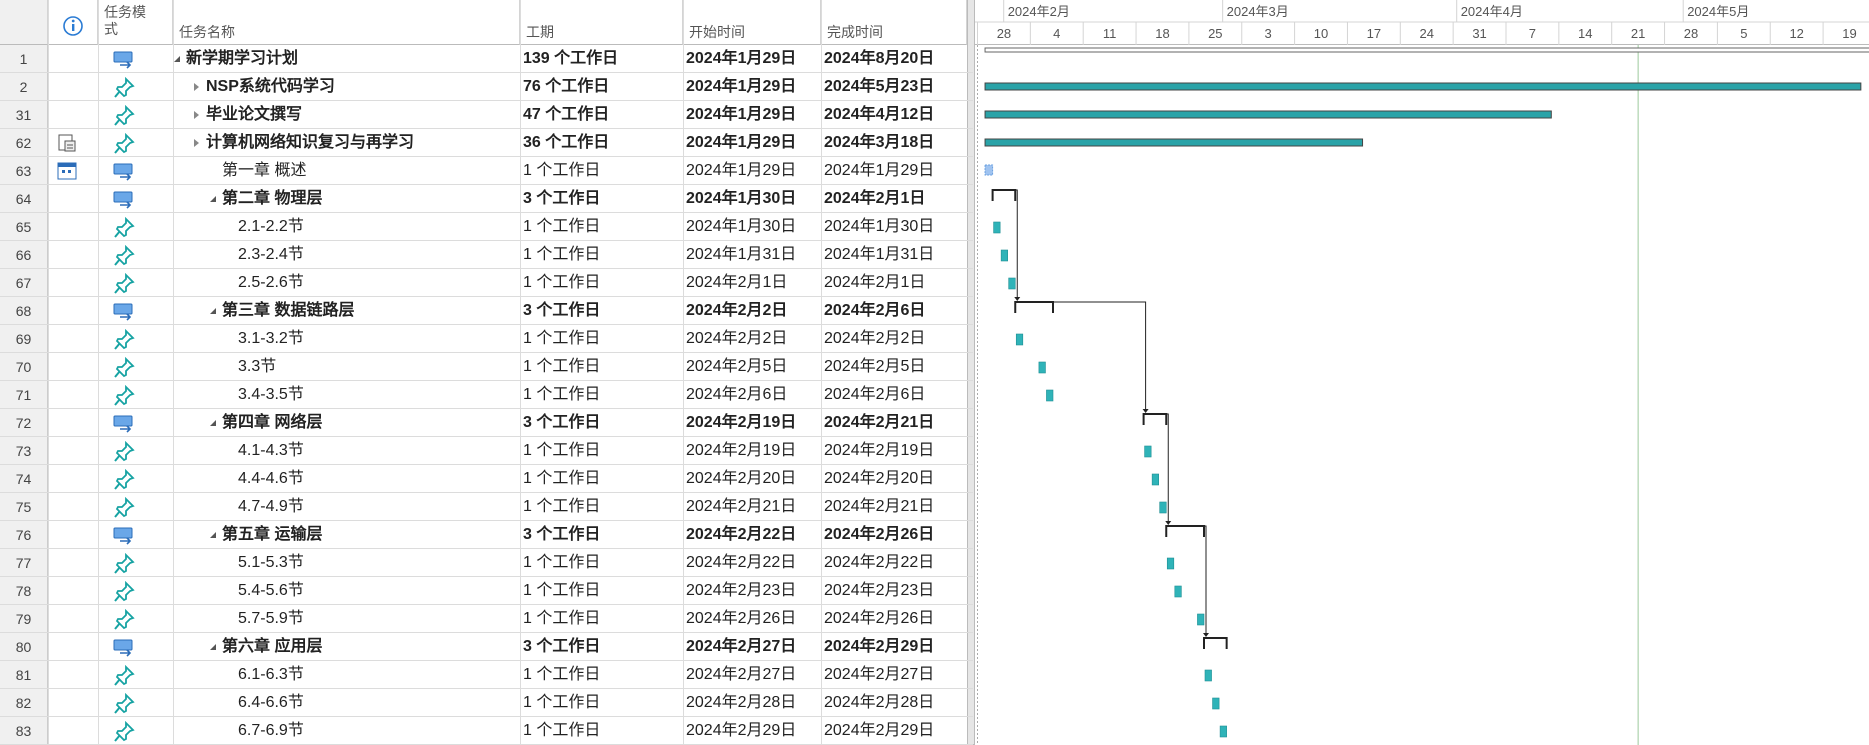 The height and width of the screenshot is (745, 1869). Describe the element at coordinates (271, 562) in the screenshot. I see `task-name: 5.1-5.3节` at that location.